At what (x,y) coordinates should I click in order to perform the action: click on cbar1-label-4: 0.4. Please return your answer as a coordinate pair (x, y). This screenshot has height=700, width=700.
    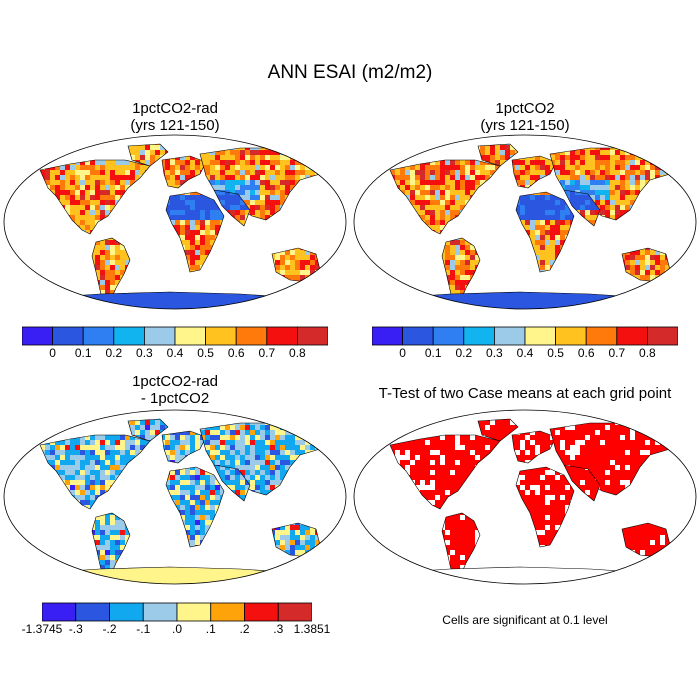
    Looking at the image, I should click on (175, 353).